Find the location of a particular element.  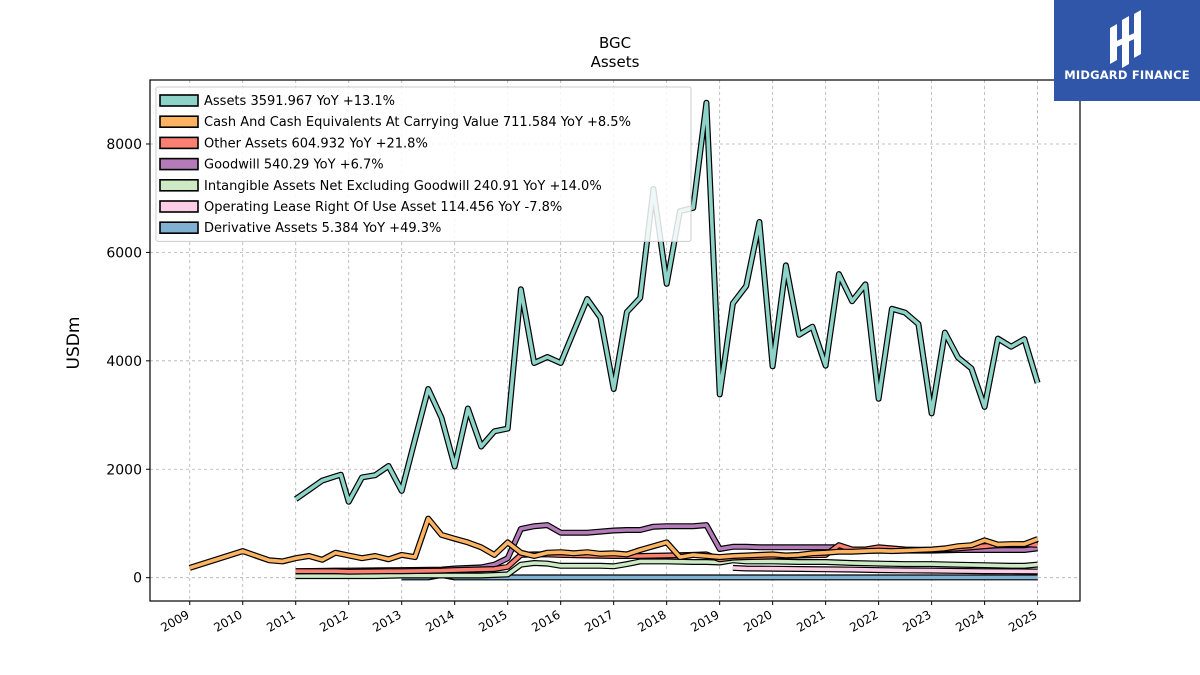

legend-entry: Assets 3591.967 YoY +13.1% is located at coordinates (277, 101).